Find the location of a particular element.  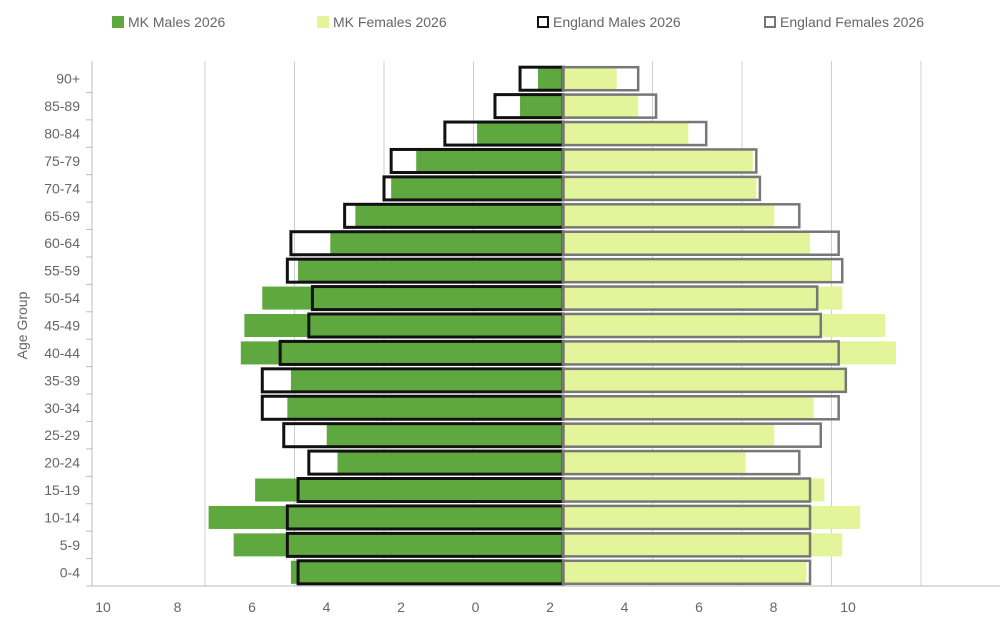

y-tick-label: 40-44 is located at coordinates (62, 353).